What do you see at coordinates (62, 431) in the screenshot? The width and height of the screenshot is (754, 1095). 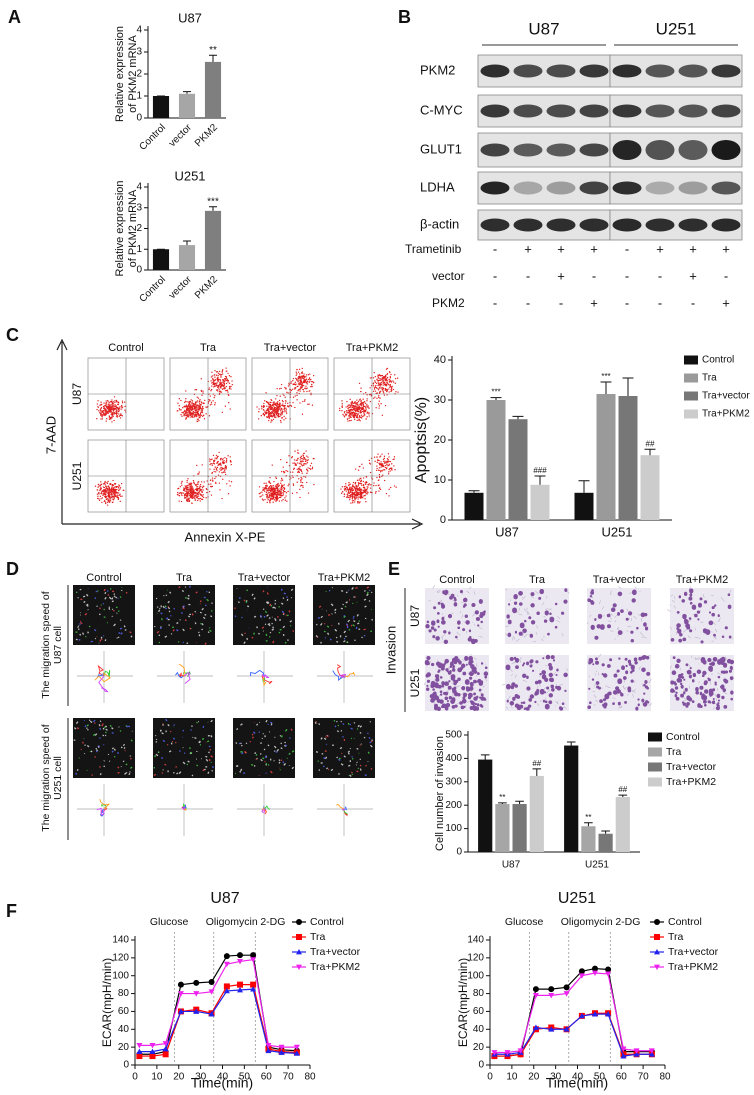 I see `axis-arrow` at bounding box center [62, 431].